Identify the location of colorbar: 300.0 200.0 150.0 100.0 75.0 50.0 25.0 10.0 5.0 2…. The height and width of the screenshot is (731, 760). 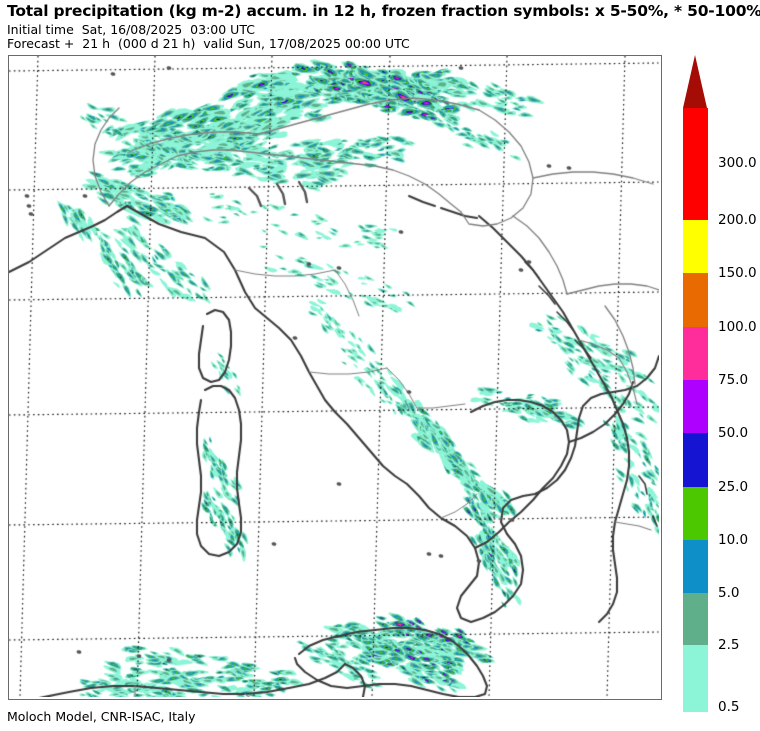
(715, 385).